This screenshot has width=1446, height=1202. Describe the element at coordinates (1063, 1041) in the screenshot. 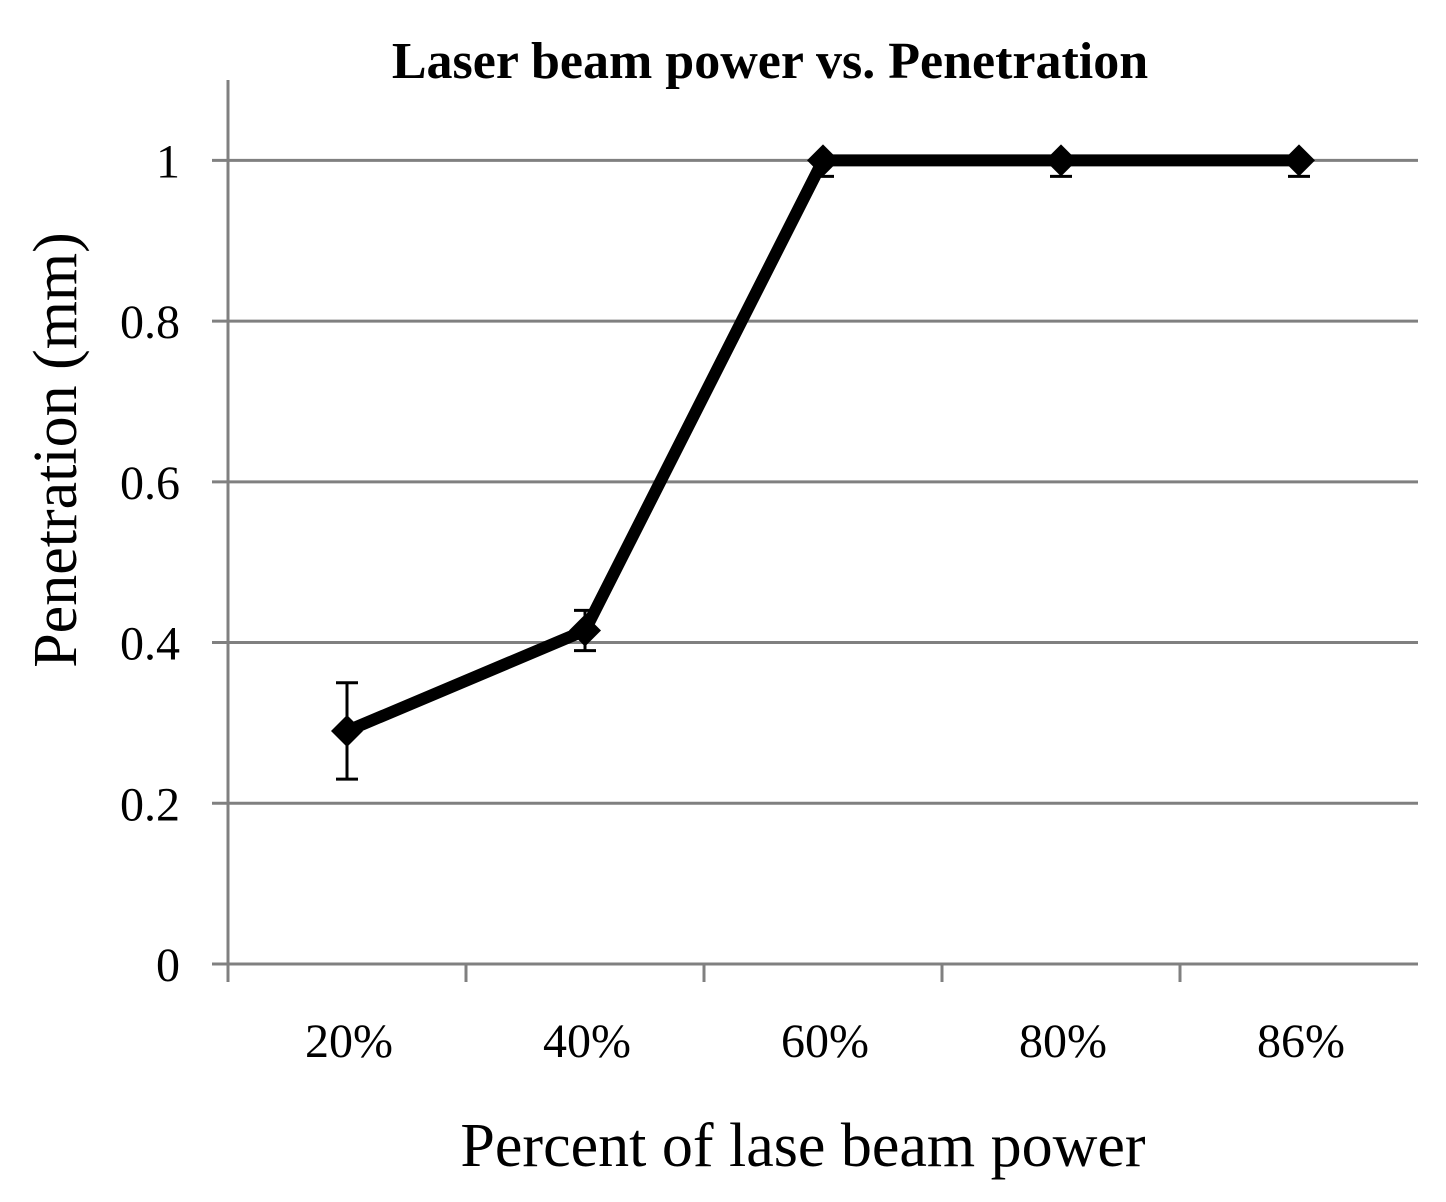

I see `x-tick-label-3: 80%` at that location.